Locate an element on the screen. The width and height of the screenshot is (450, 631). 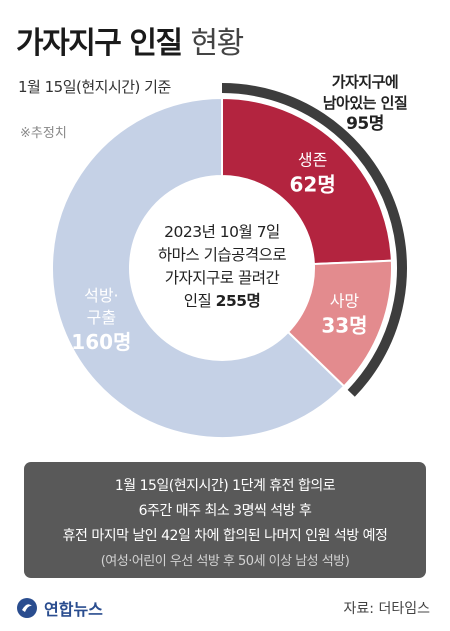
slice-value-label: 33명 is located at coordinates (344, 326).